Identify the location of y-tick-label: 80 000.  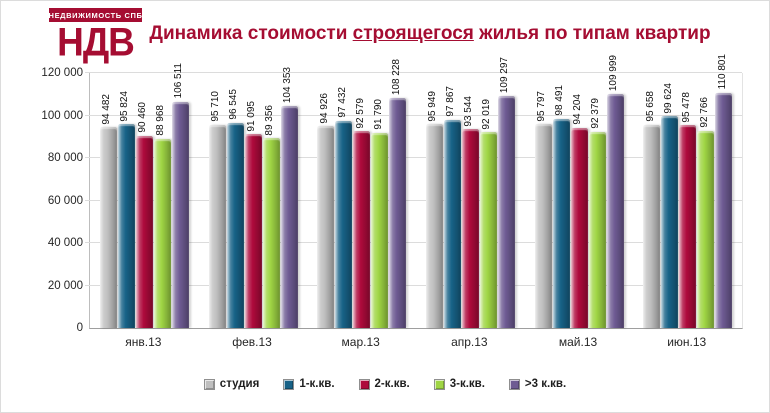
(65, 158).